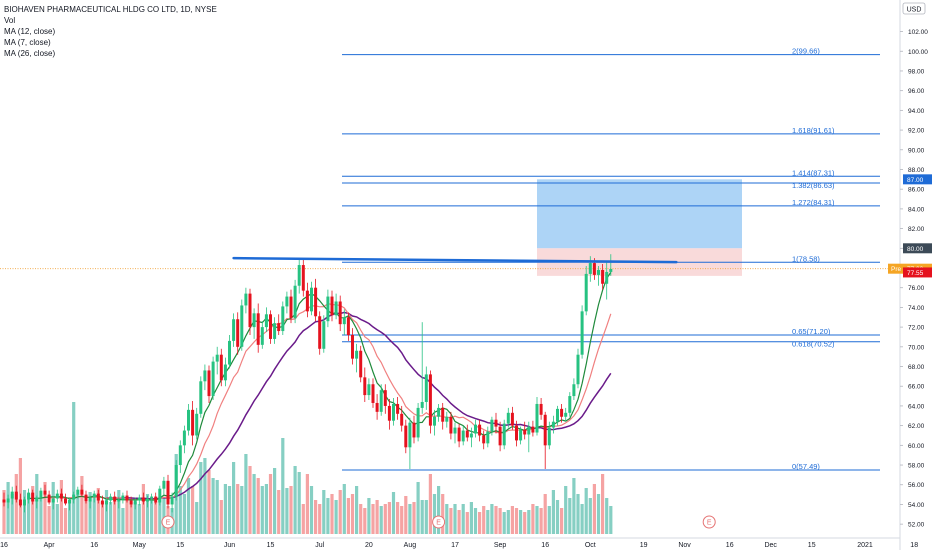 This screenshot has height=550, width=932. I want to click on time-tick-label: Dec, so click(770, 545).